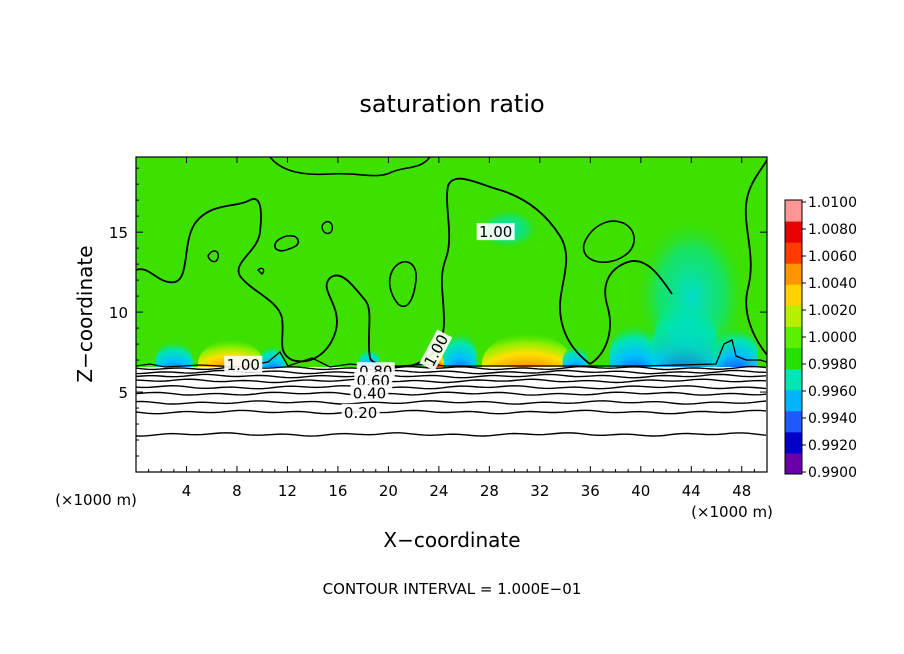 This screenshot has width=904, height=654. I want to click on footnote: CONTOUR INTERVAL = 1.000E−01, so click(452, 589).